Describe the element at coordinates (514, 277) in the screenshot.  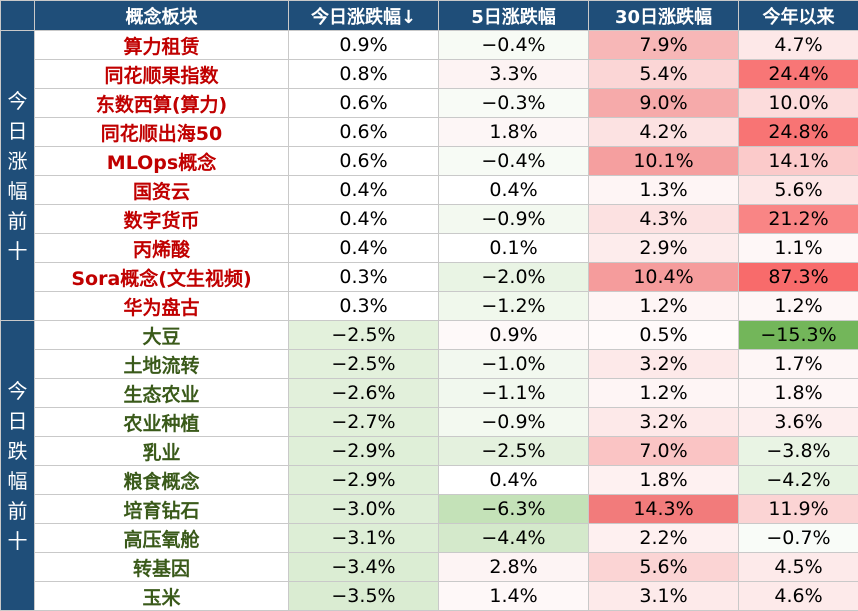
I see `five-day-change-cell: −2.0%` at that location.